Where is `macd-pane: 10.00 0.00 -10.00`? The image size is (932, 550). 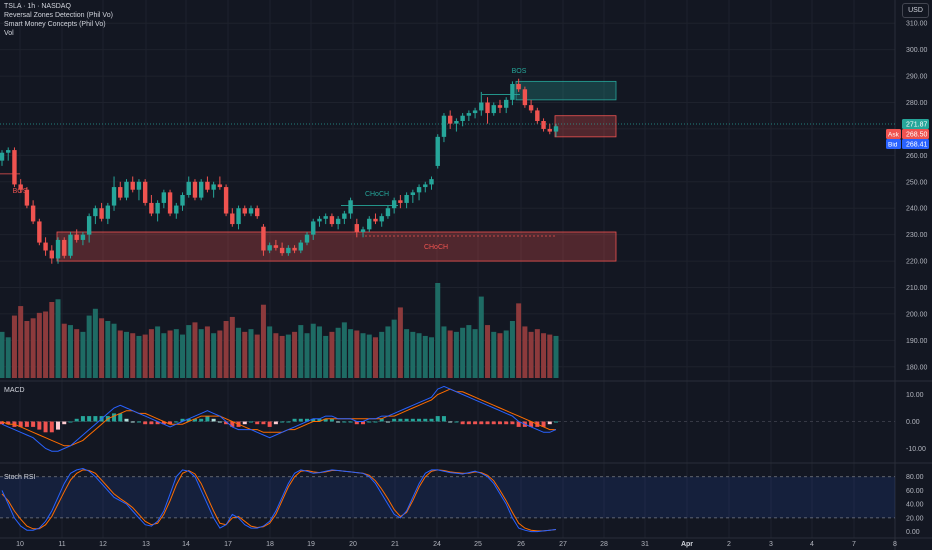
macd-pane: 10.00 0.00 -10.00 is located at coordinates (463, 419).